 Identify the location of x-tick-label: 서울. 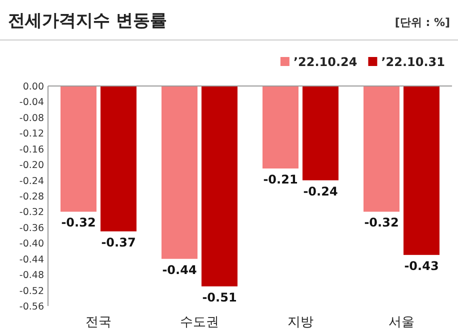
(401, 322).